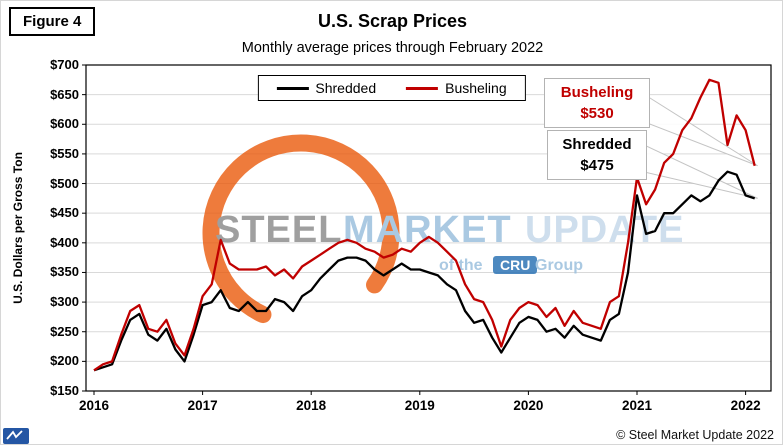 The height and width of the screenshot is (445, 783). What do you see at coordinates (597, 144) in the screenshot?
I see `callout-shredded-label: Shredded` at bounding box center [597, 144].